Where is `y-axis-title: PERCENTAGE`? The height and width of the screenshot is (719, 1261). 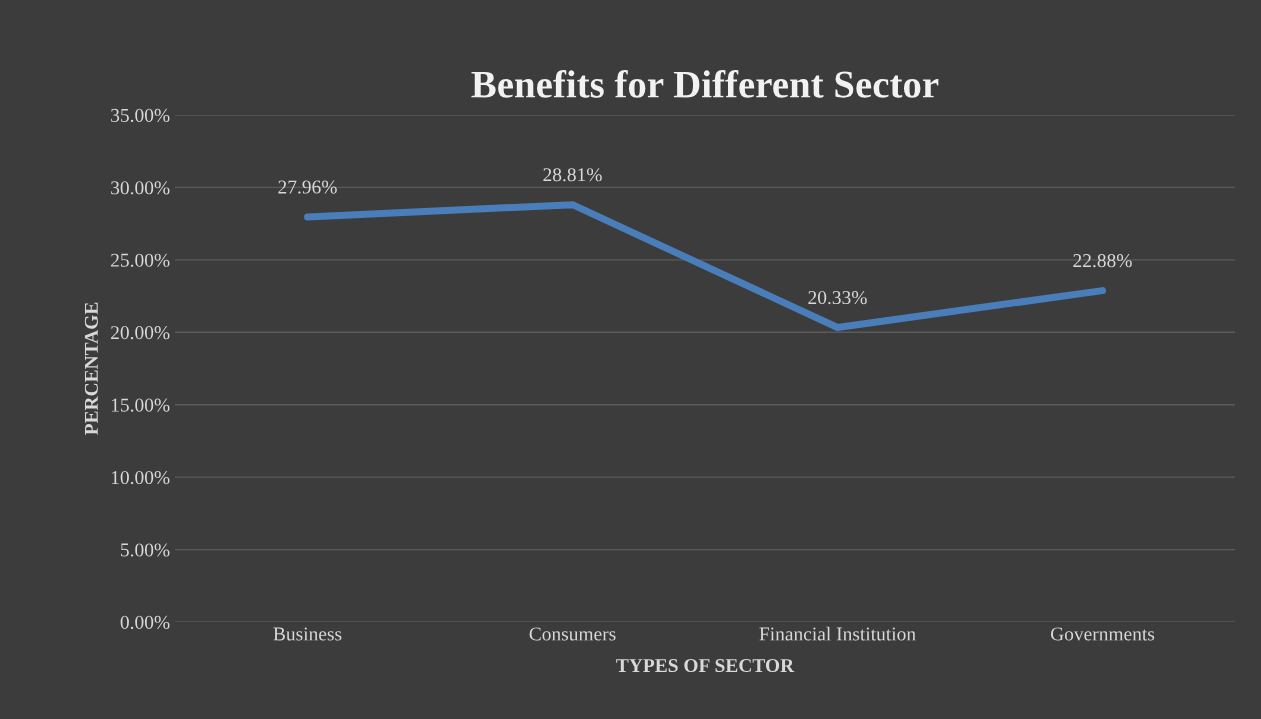
y-axis-title: PERCENTAGE is located at coordinates (91, 368).